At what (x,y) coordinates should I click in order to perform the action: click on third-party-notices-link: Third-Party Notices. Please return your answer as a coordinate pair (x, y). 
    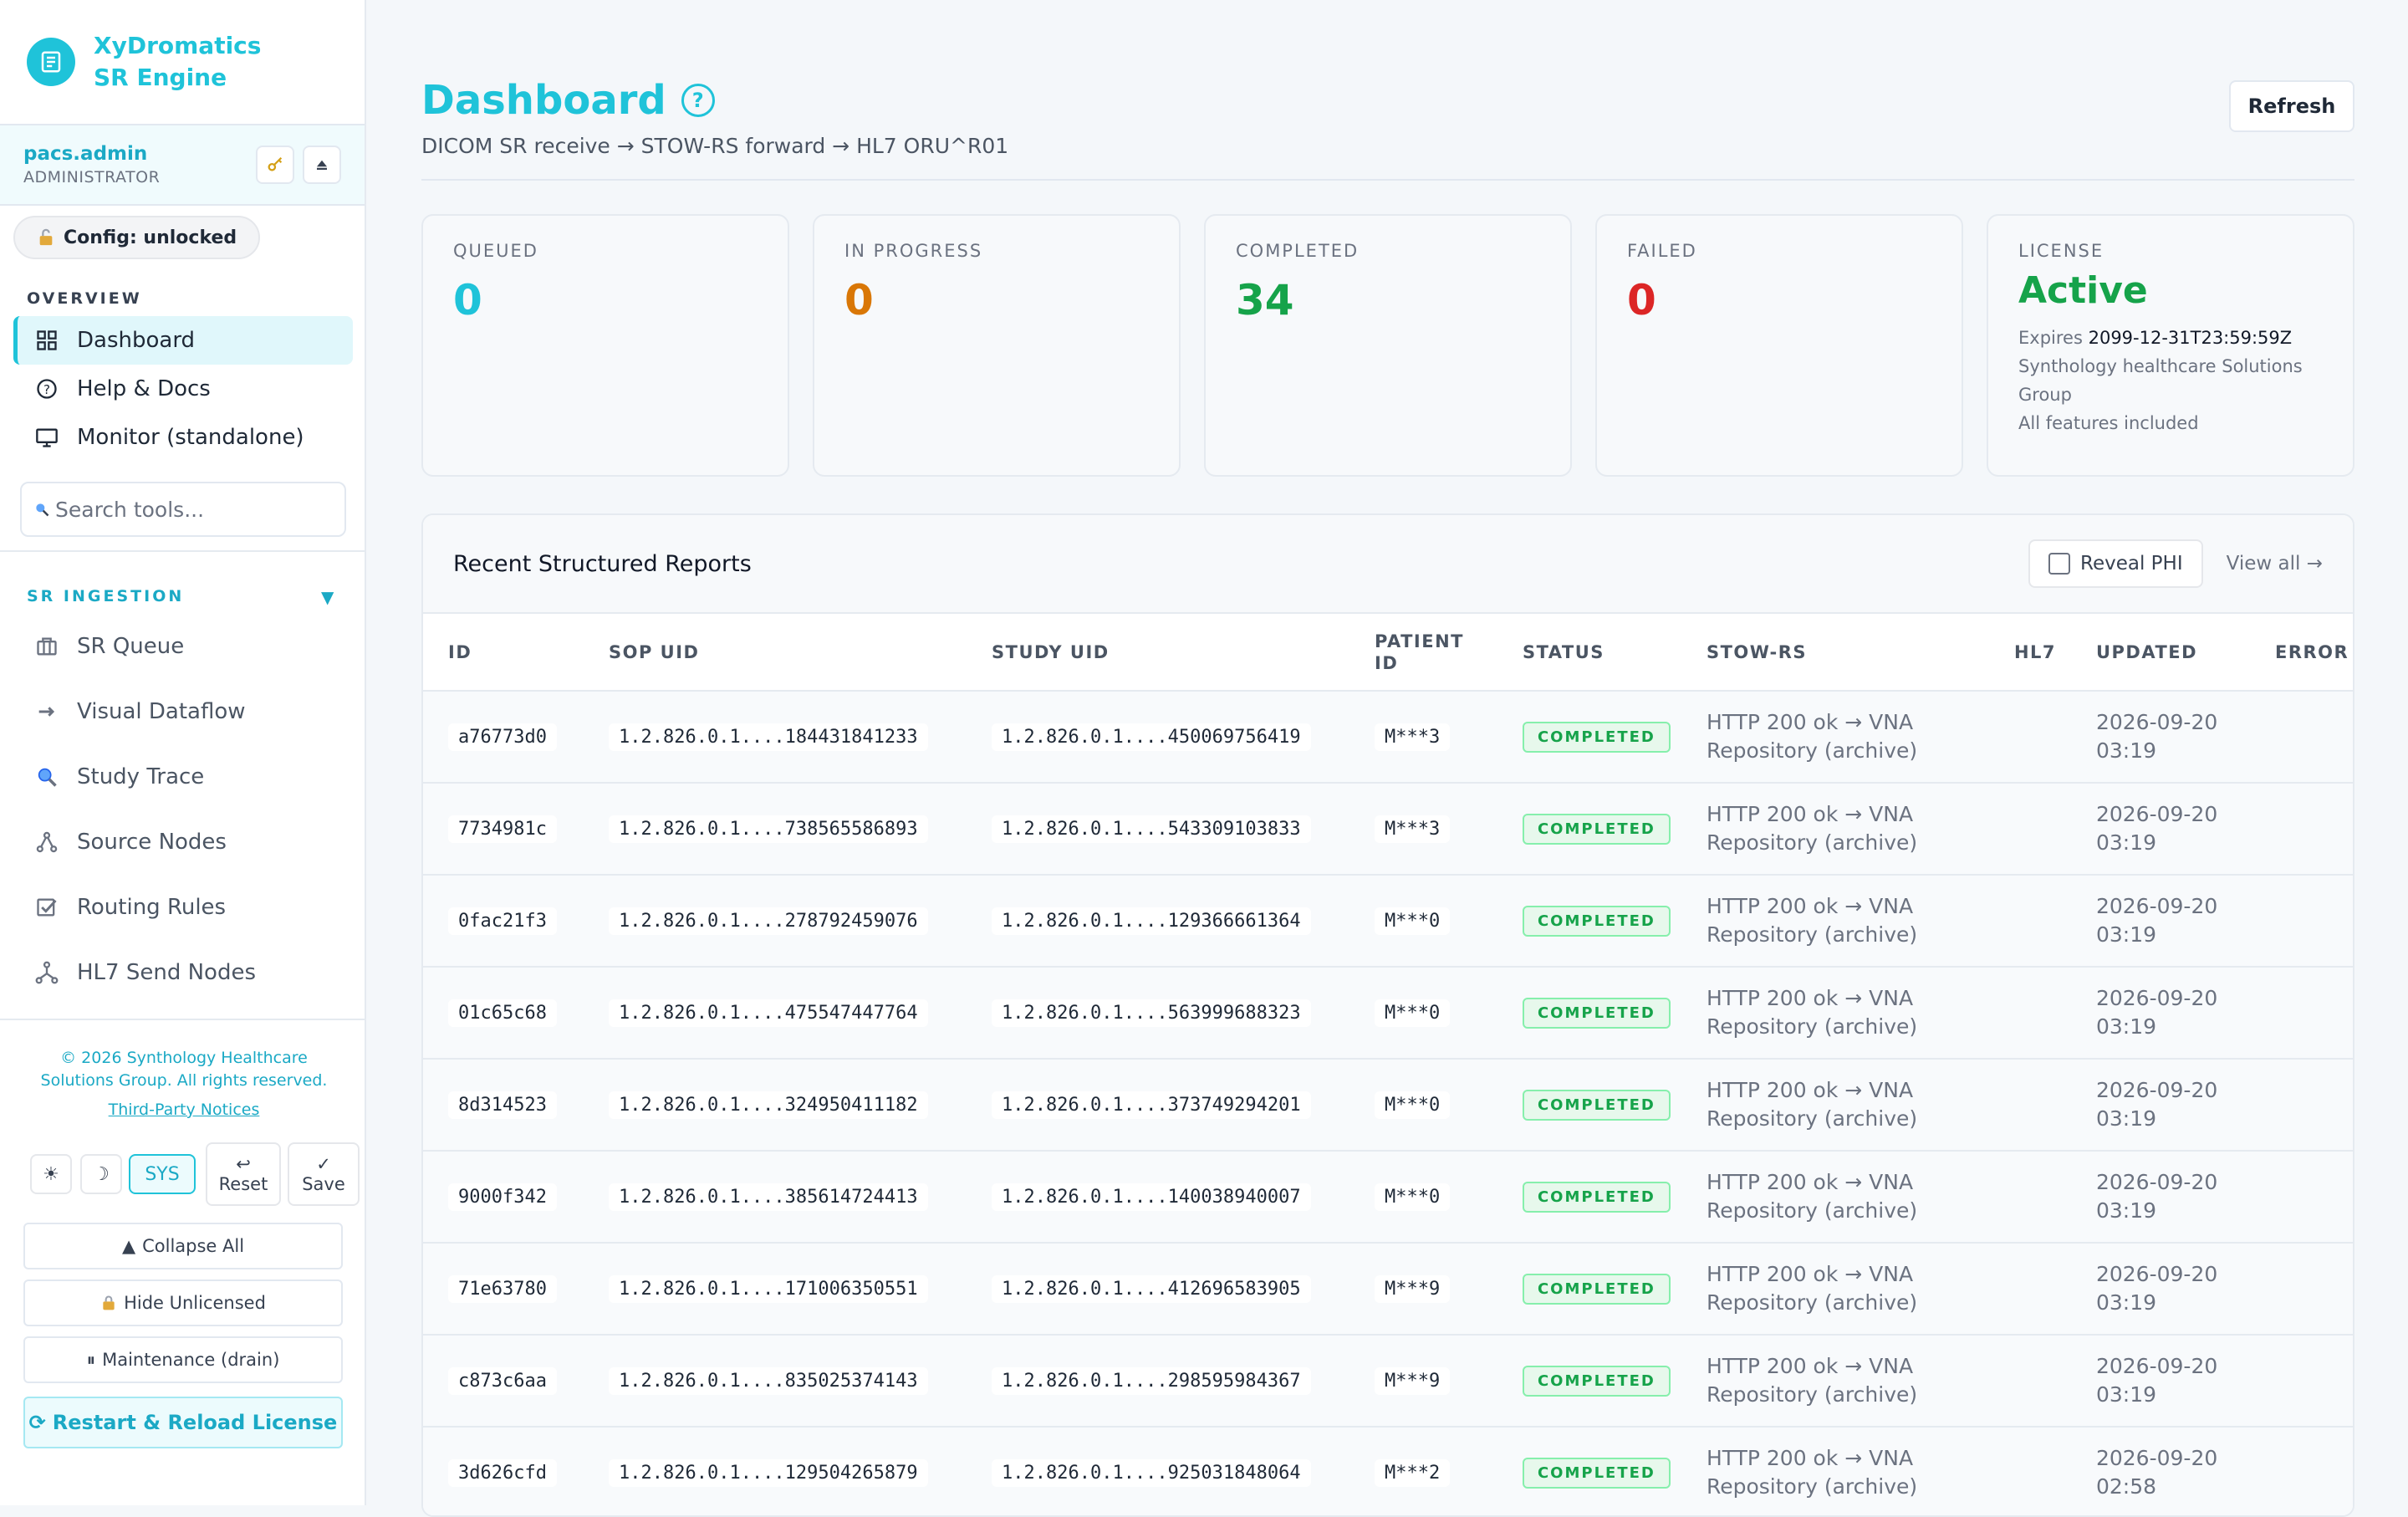
    Looking at the image, I should click on (184, 1110).